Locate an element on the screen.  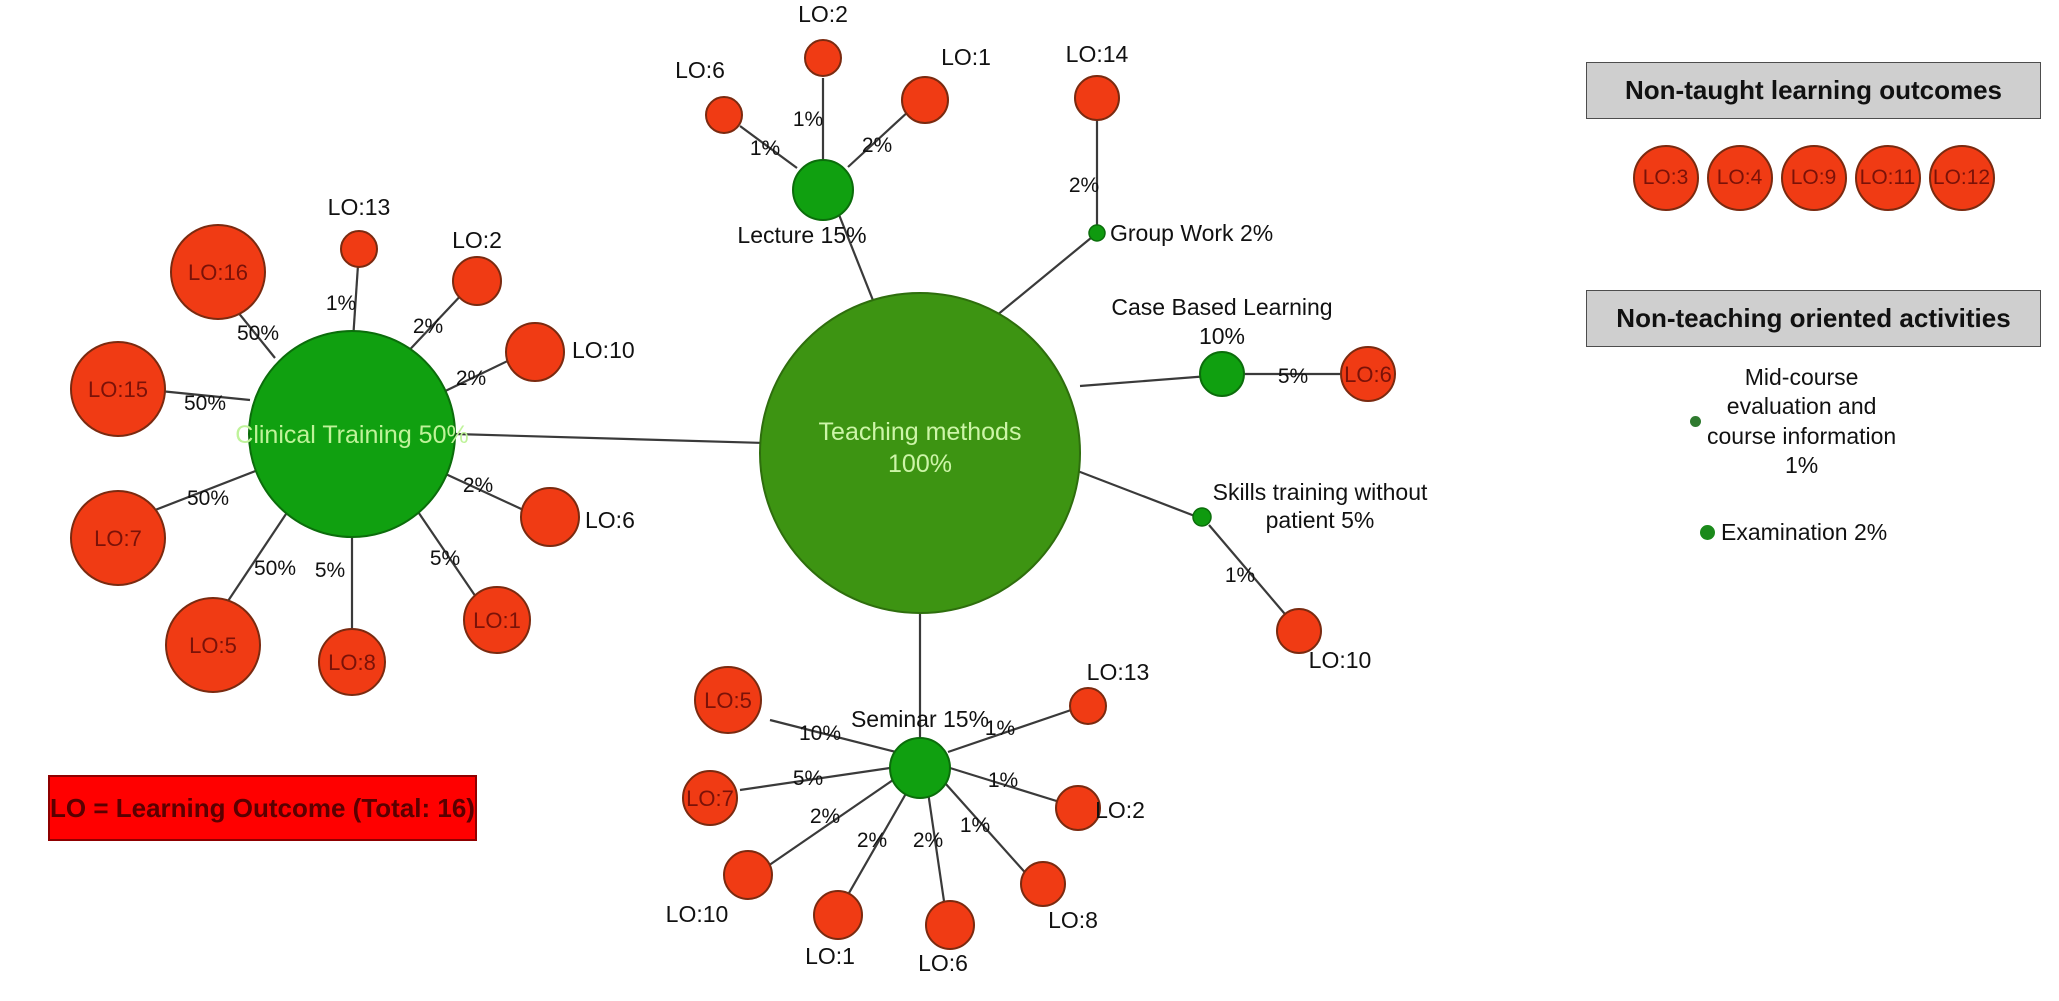
node-seminar-lo2-label: LO:2 is located at coordinates (1120, 810).